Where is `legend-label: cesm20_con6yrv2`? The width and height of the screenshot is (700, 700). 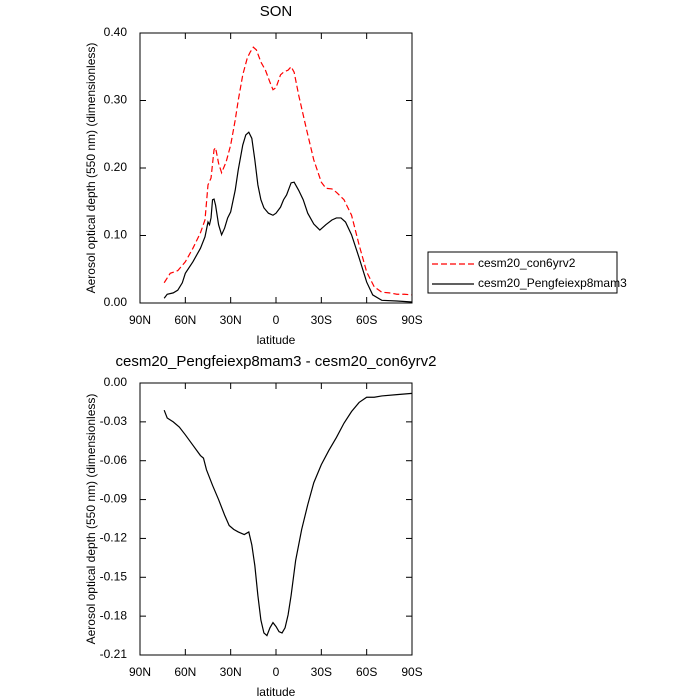 legend-label: cesm20_con6yrv2 is located at coordinates (527, 263).